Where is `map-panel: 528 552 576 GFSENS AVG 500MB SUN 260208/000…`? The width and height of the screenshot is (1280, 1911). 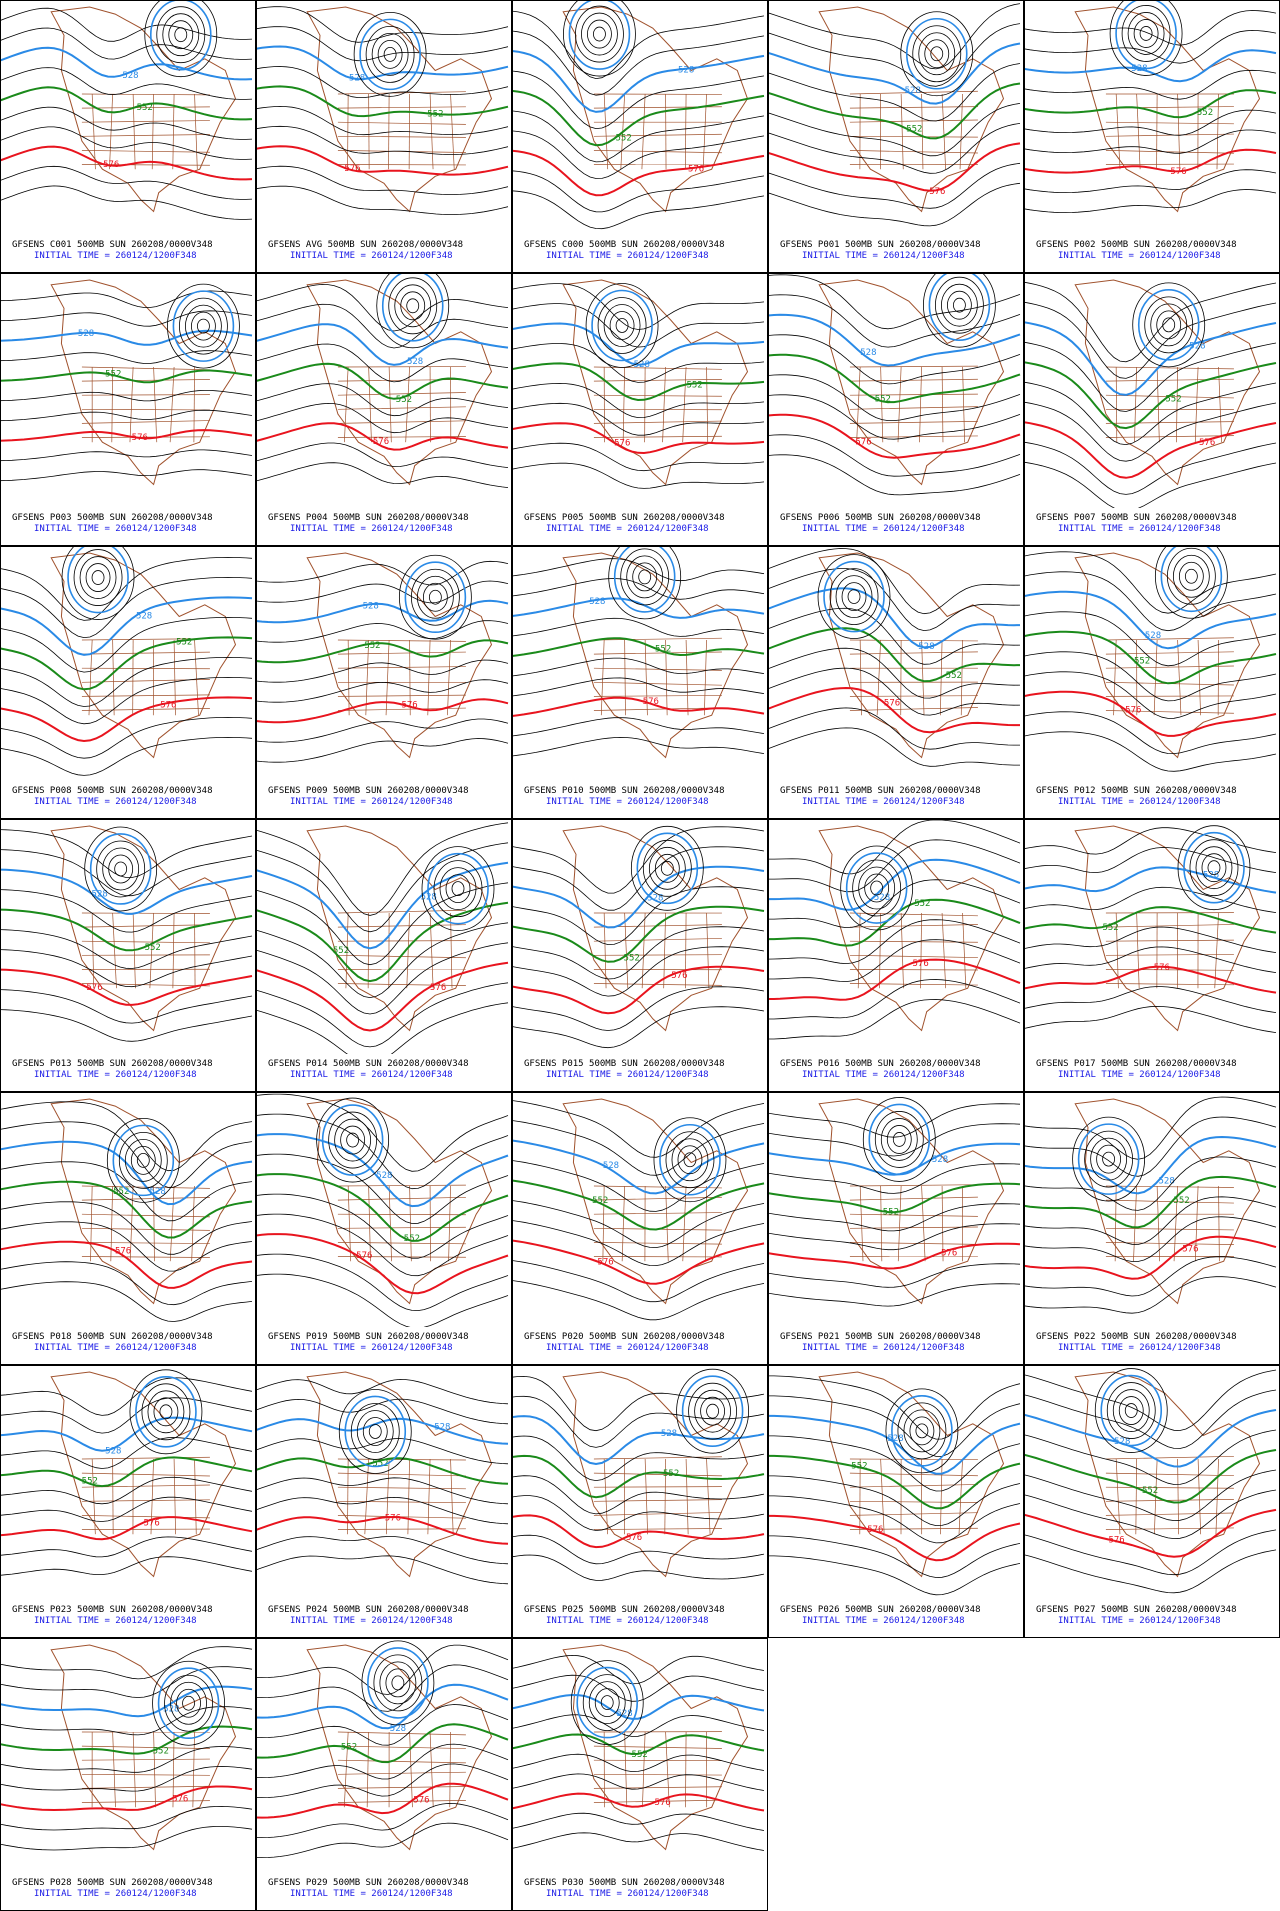
map-panel: 528 552 576 GFSENS AVG 500MB SUN 260208/000… is located at coordinates (384, 136).